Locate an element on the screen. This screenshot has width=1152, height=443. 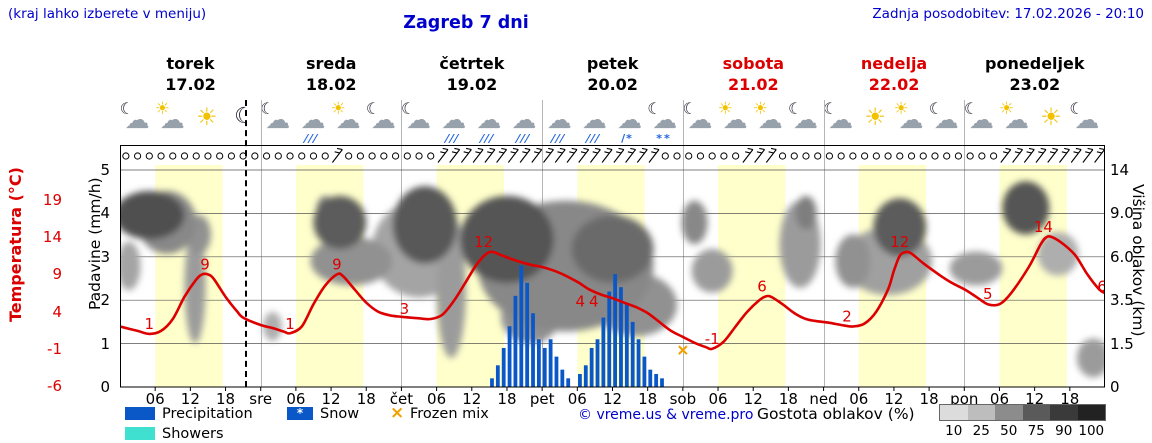
current-time-line is located at coordinates (246, 243).